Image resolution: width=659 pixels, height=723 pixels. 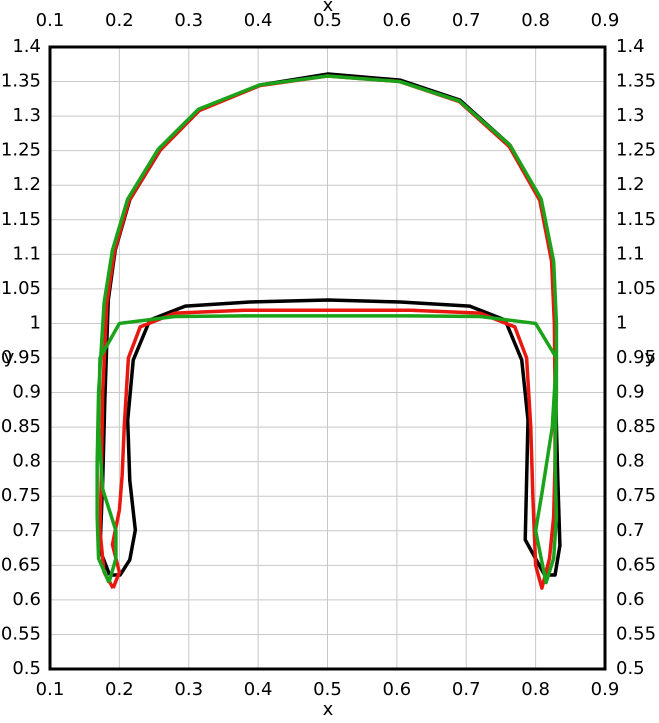 What do you see at coordinates (328, 709) in the screenshot?
I see `x-axis-label-bottom: x` at bounding box center [328, 709].